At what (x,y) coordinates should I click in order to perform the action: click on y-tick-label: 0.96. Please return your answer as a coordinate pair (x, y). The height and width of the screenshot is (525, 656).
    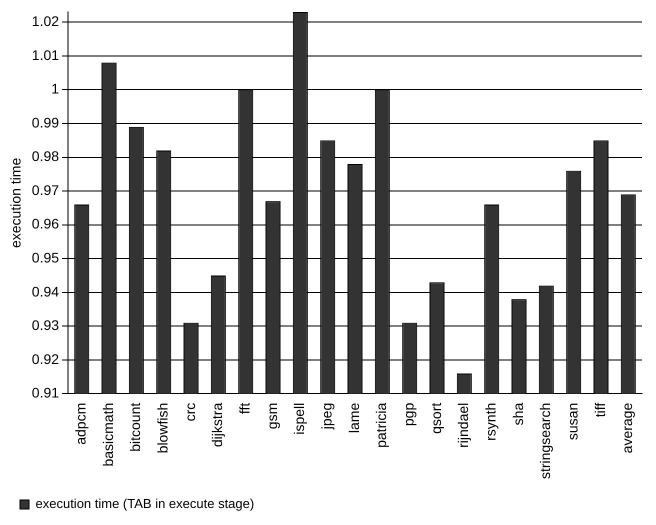
    Looking at the image, I should click on (46, 224).